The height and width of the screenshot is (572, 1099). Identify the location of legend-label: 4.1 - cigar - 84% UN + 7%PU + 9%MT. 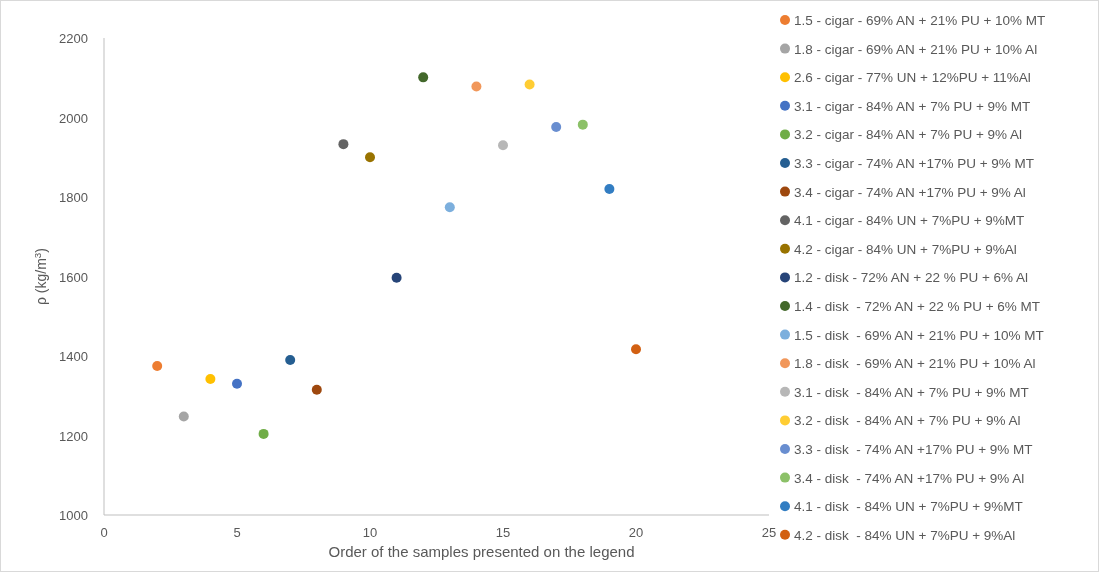
(909, 221).